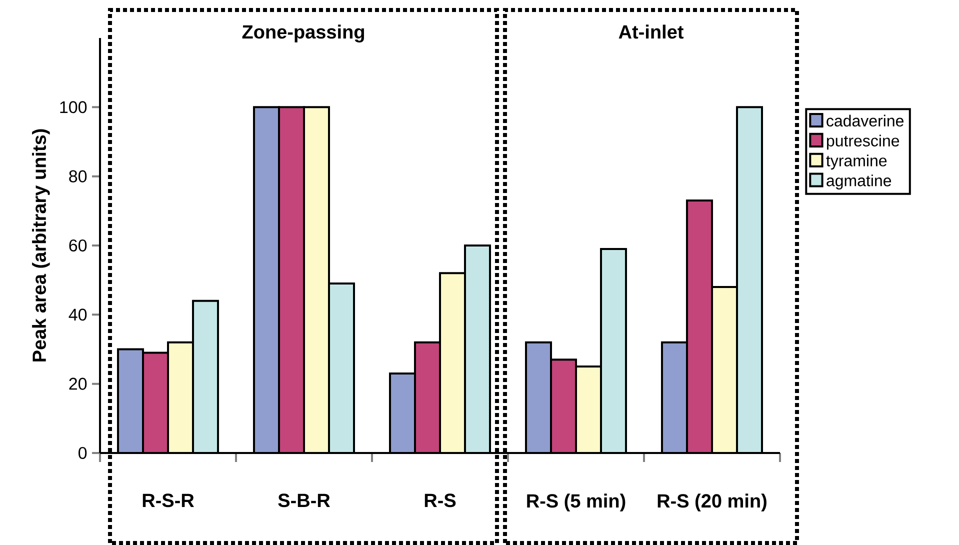  I want to click on x-tick-label: S-B-R, so click(304, 501).